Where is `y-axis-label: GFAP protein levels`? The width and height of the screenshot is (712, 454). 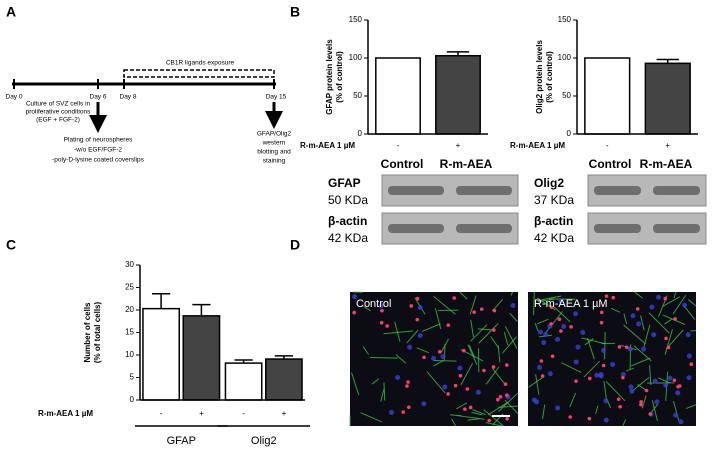
y-axis-label: GFAP protein levels is located at coordinates (329, 77).